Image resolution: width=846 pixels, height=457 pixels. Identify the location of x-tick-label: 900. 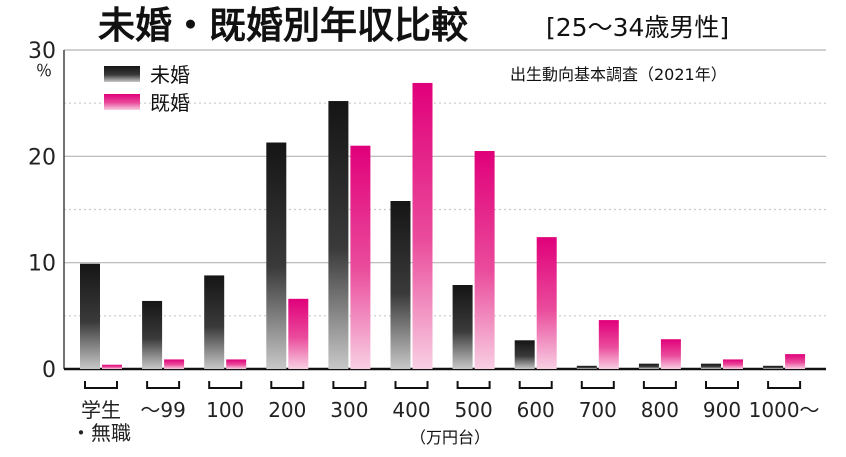
(722, 410).